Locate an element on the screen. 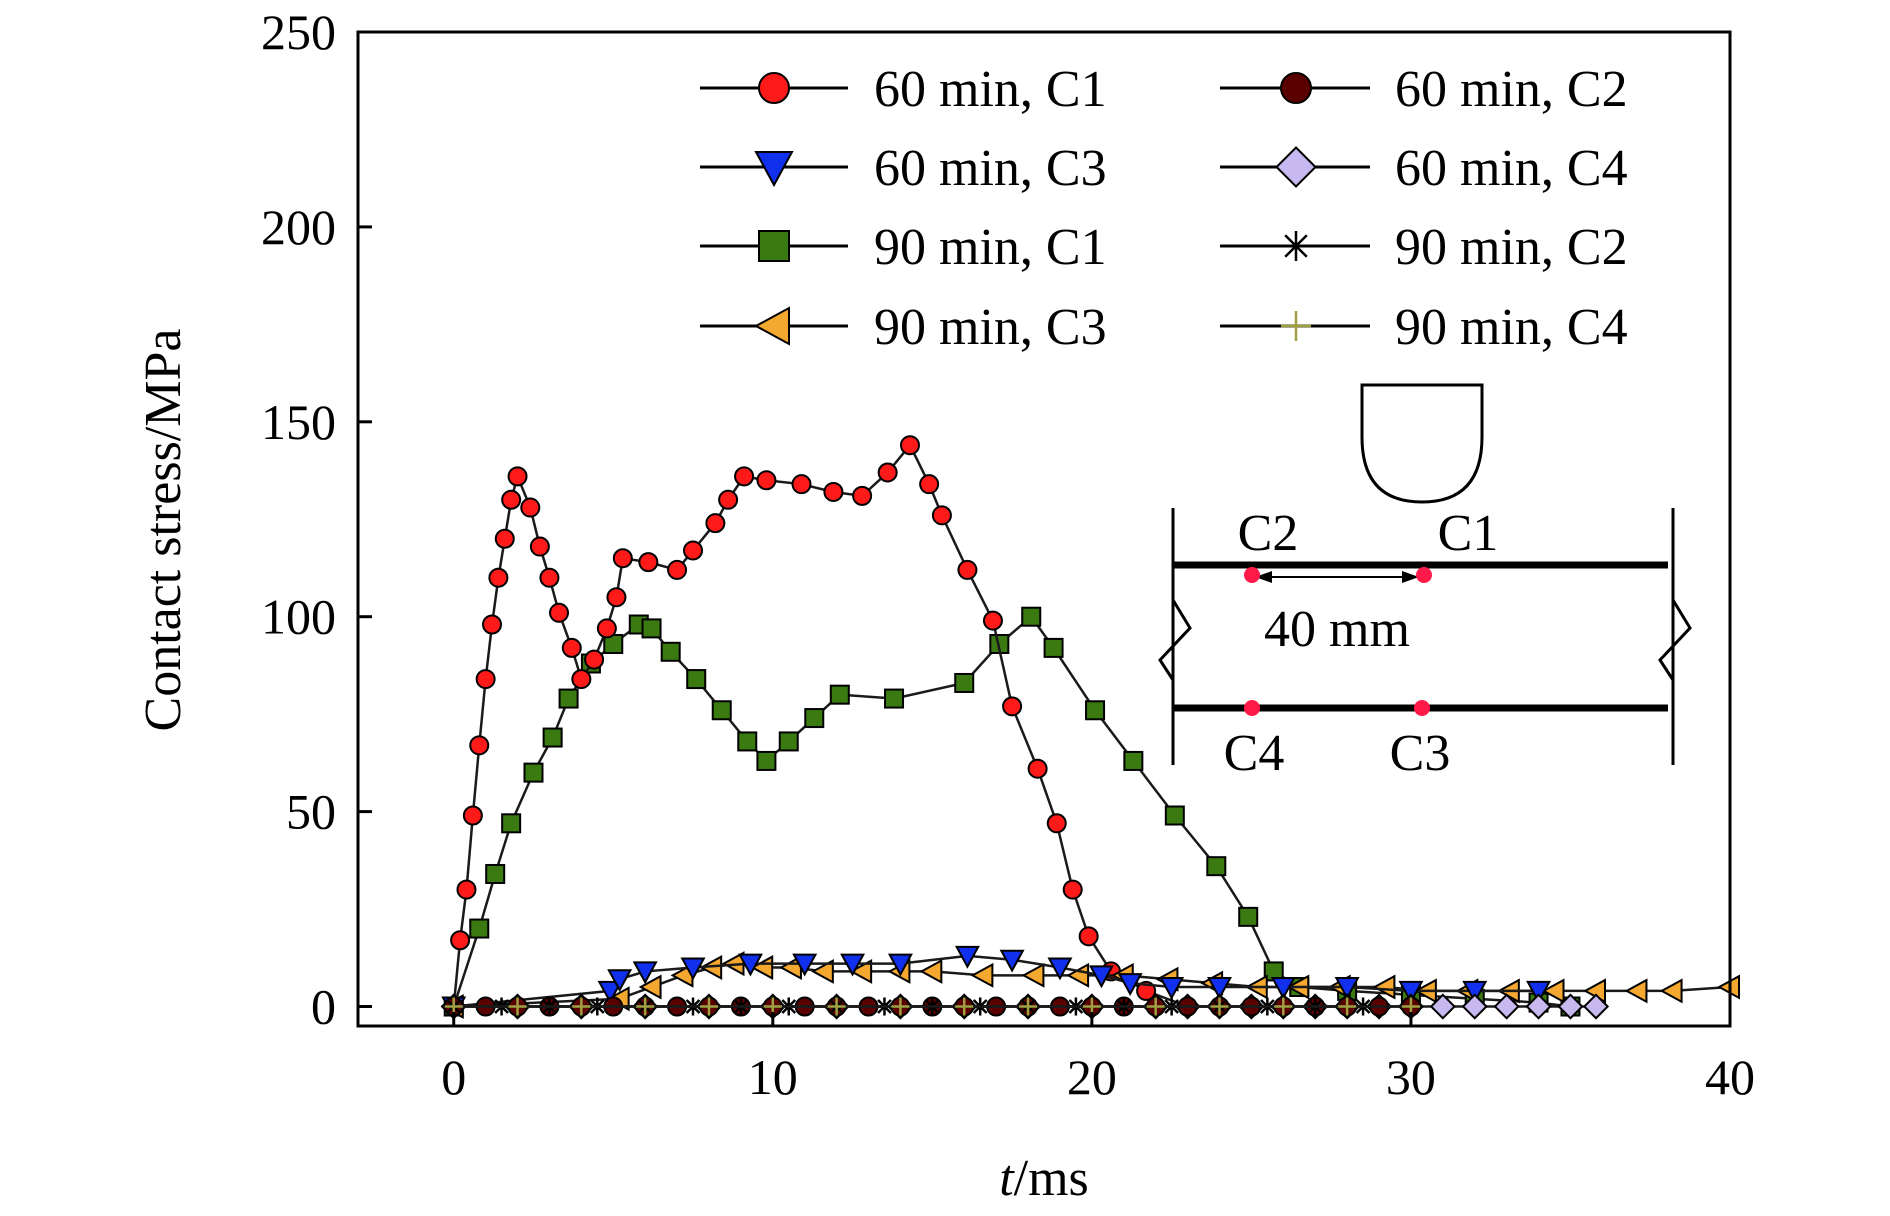  right-break-mark is located at coordinates (1675, 640).